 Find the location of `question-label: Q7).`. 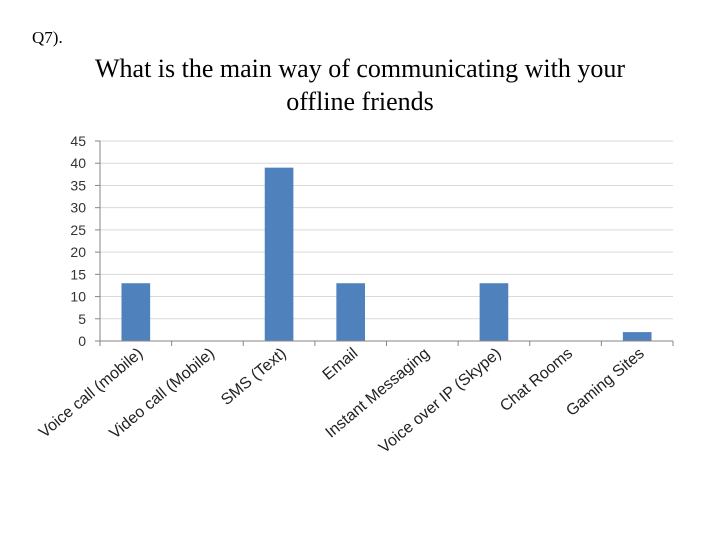

question-label: Q7). is located at coordinates (47, 37).